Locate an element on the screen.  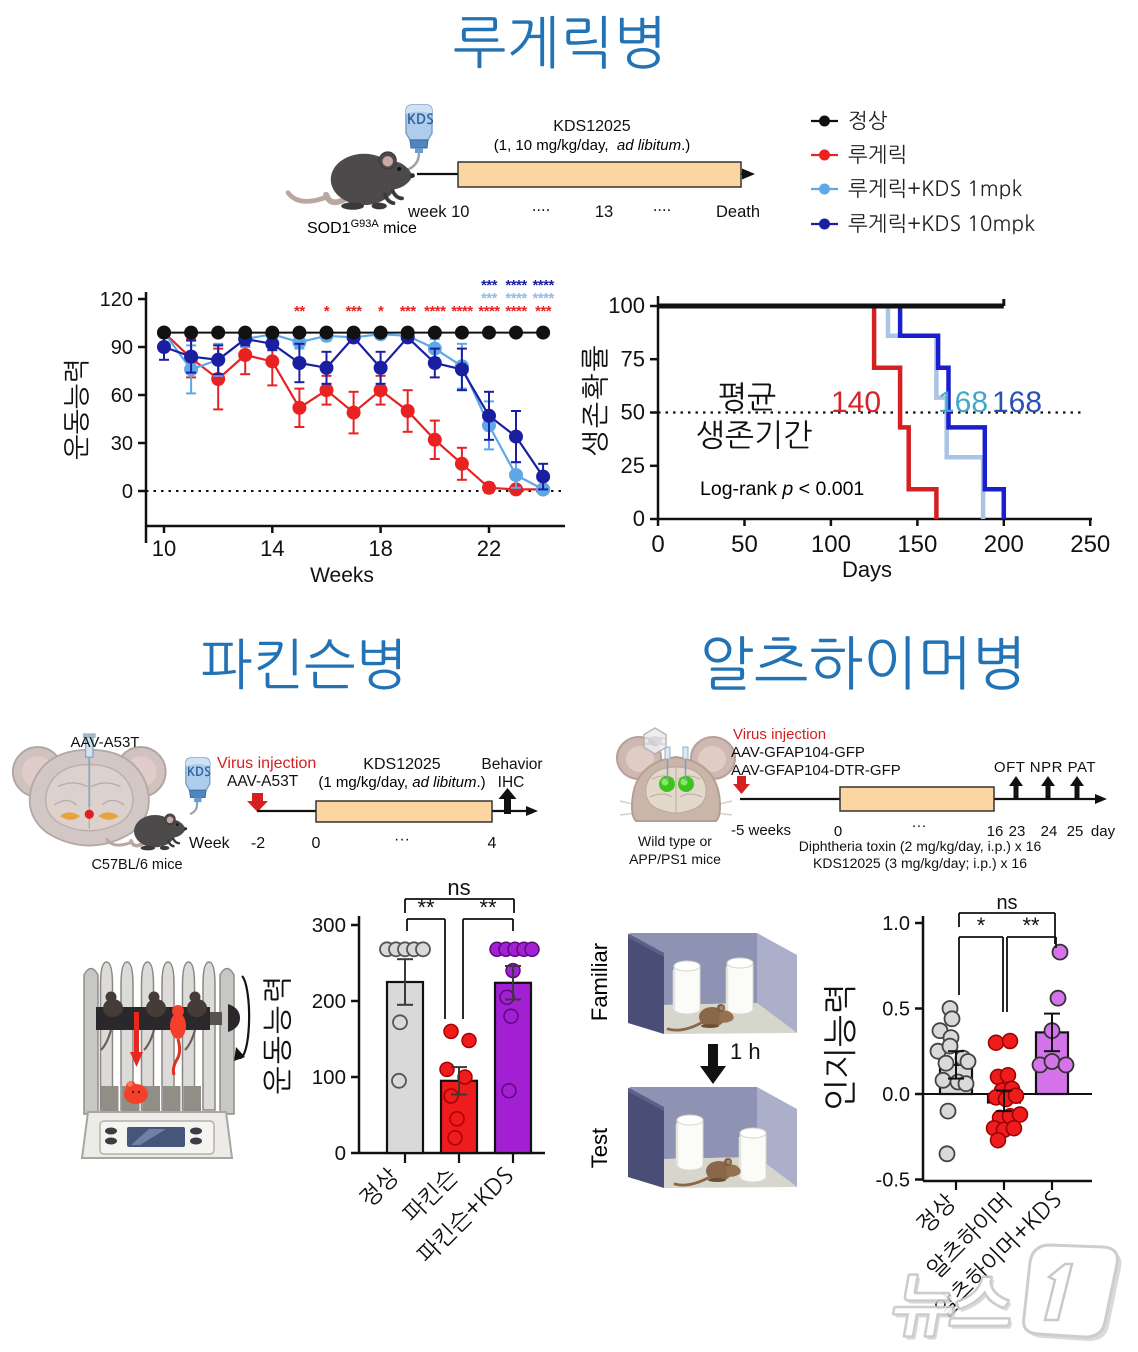
svg-text: 30 is located at coordinates (122, 444).